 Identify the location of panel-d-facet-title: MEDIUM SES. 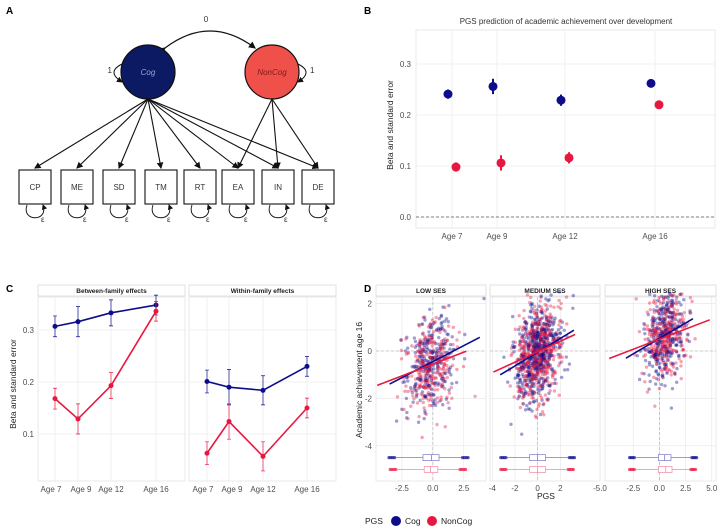
(545, 291).